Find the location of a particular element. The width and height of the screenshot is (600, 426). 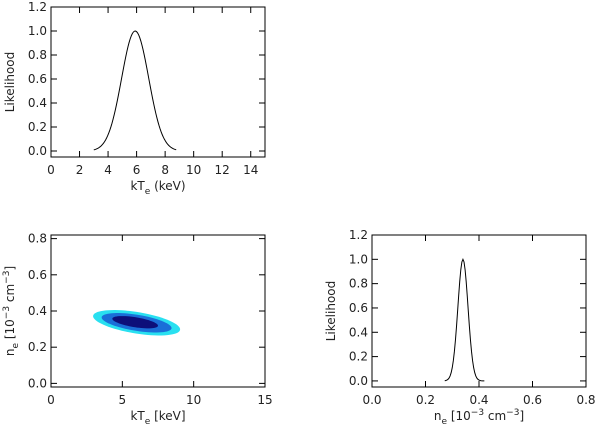

x-tick-label: 8 is located at coordinates (165, 170).